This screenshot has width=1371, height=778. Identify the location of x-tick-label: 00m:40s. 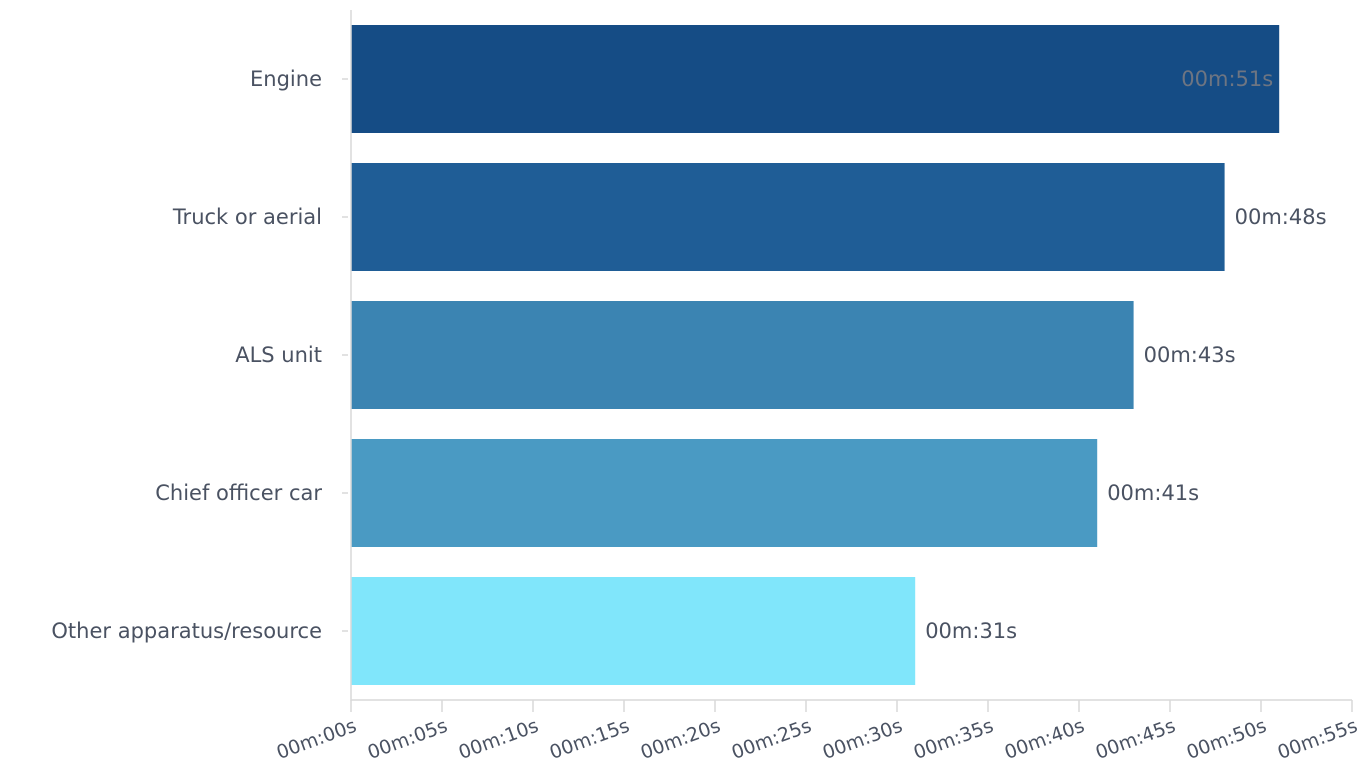
(1045, 739).